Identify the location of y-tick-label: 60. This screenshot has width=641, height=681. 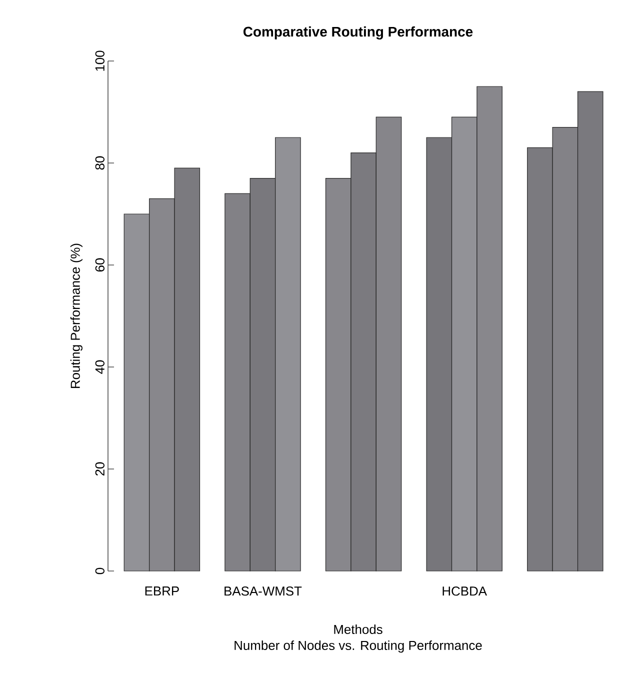
(99, 265).